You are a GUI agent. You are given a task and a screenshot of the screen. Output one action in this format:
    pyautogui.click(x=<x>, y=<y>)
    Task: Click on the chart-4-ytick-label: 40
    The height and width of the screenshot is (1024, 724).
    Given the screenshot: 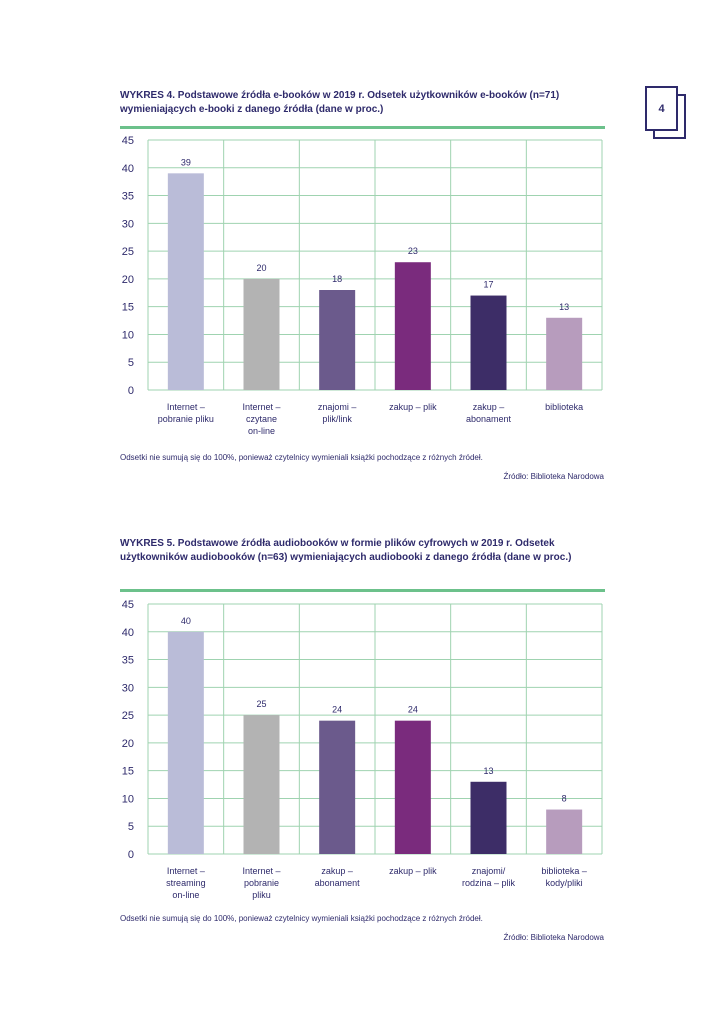 What is the action you would take?
    pyautogui.click(x=128, y=169)
    